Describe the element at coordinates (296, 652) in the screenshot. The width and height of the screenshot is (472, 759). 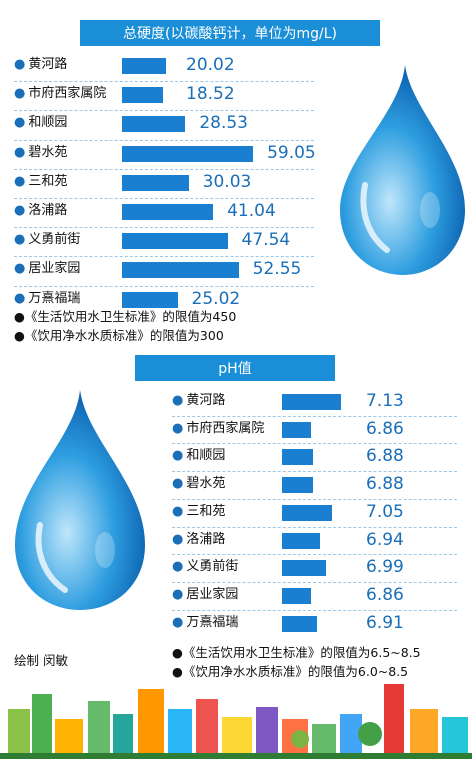
I see `ph-note-1: ●《生活饮用水卫生标准》的限值为6.5~8.5` at that location.